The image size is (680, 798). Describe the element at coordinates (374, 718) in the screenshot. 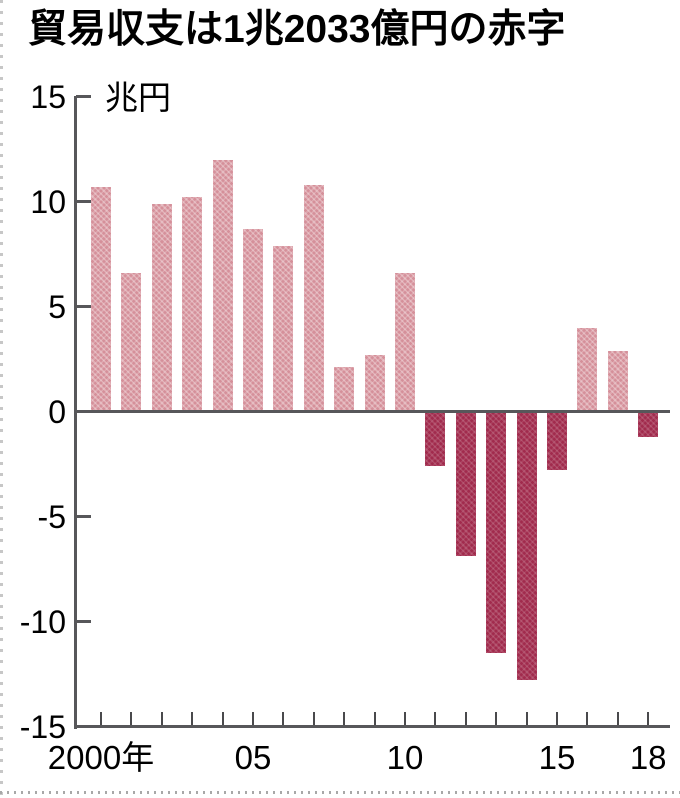

I see `x-tick-2009` at that location.